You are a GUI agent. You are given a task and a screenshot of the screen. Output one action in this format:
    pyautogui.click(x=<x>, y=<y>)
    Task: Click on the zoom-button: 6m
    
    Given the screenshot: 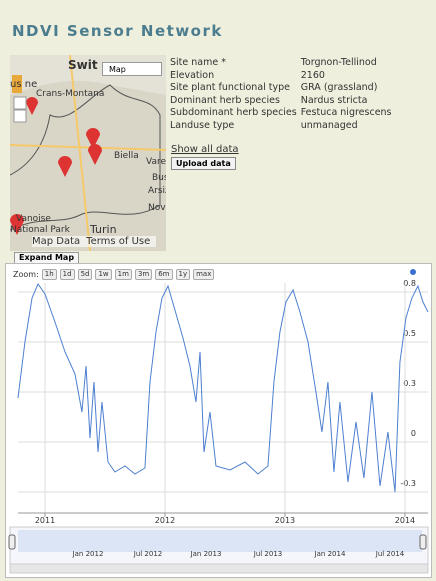 What is the action you would take?
    pyautogui.click(x=164, y=274)
    